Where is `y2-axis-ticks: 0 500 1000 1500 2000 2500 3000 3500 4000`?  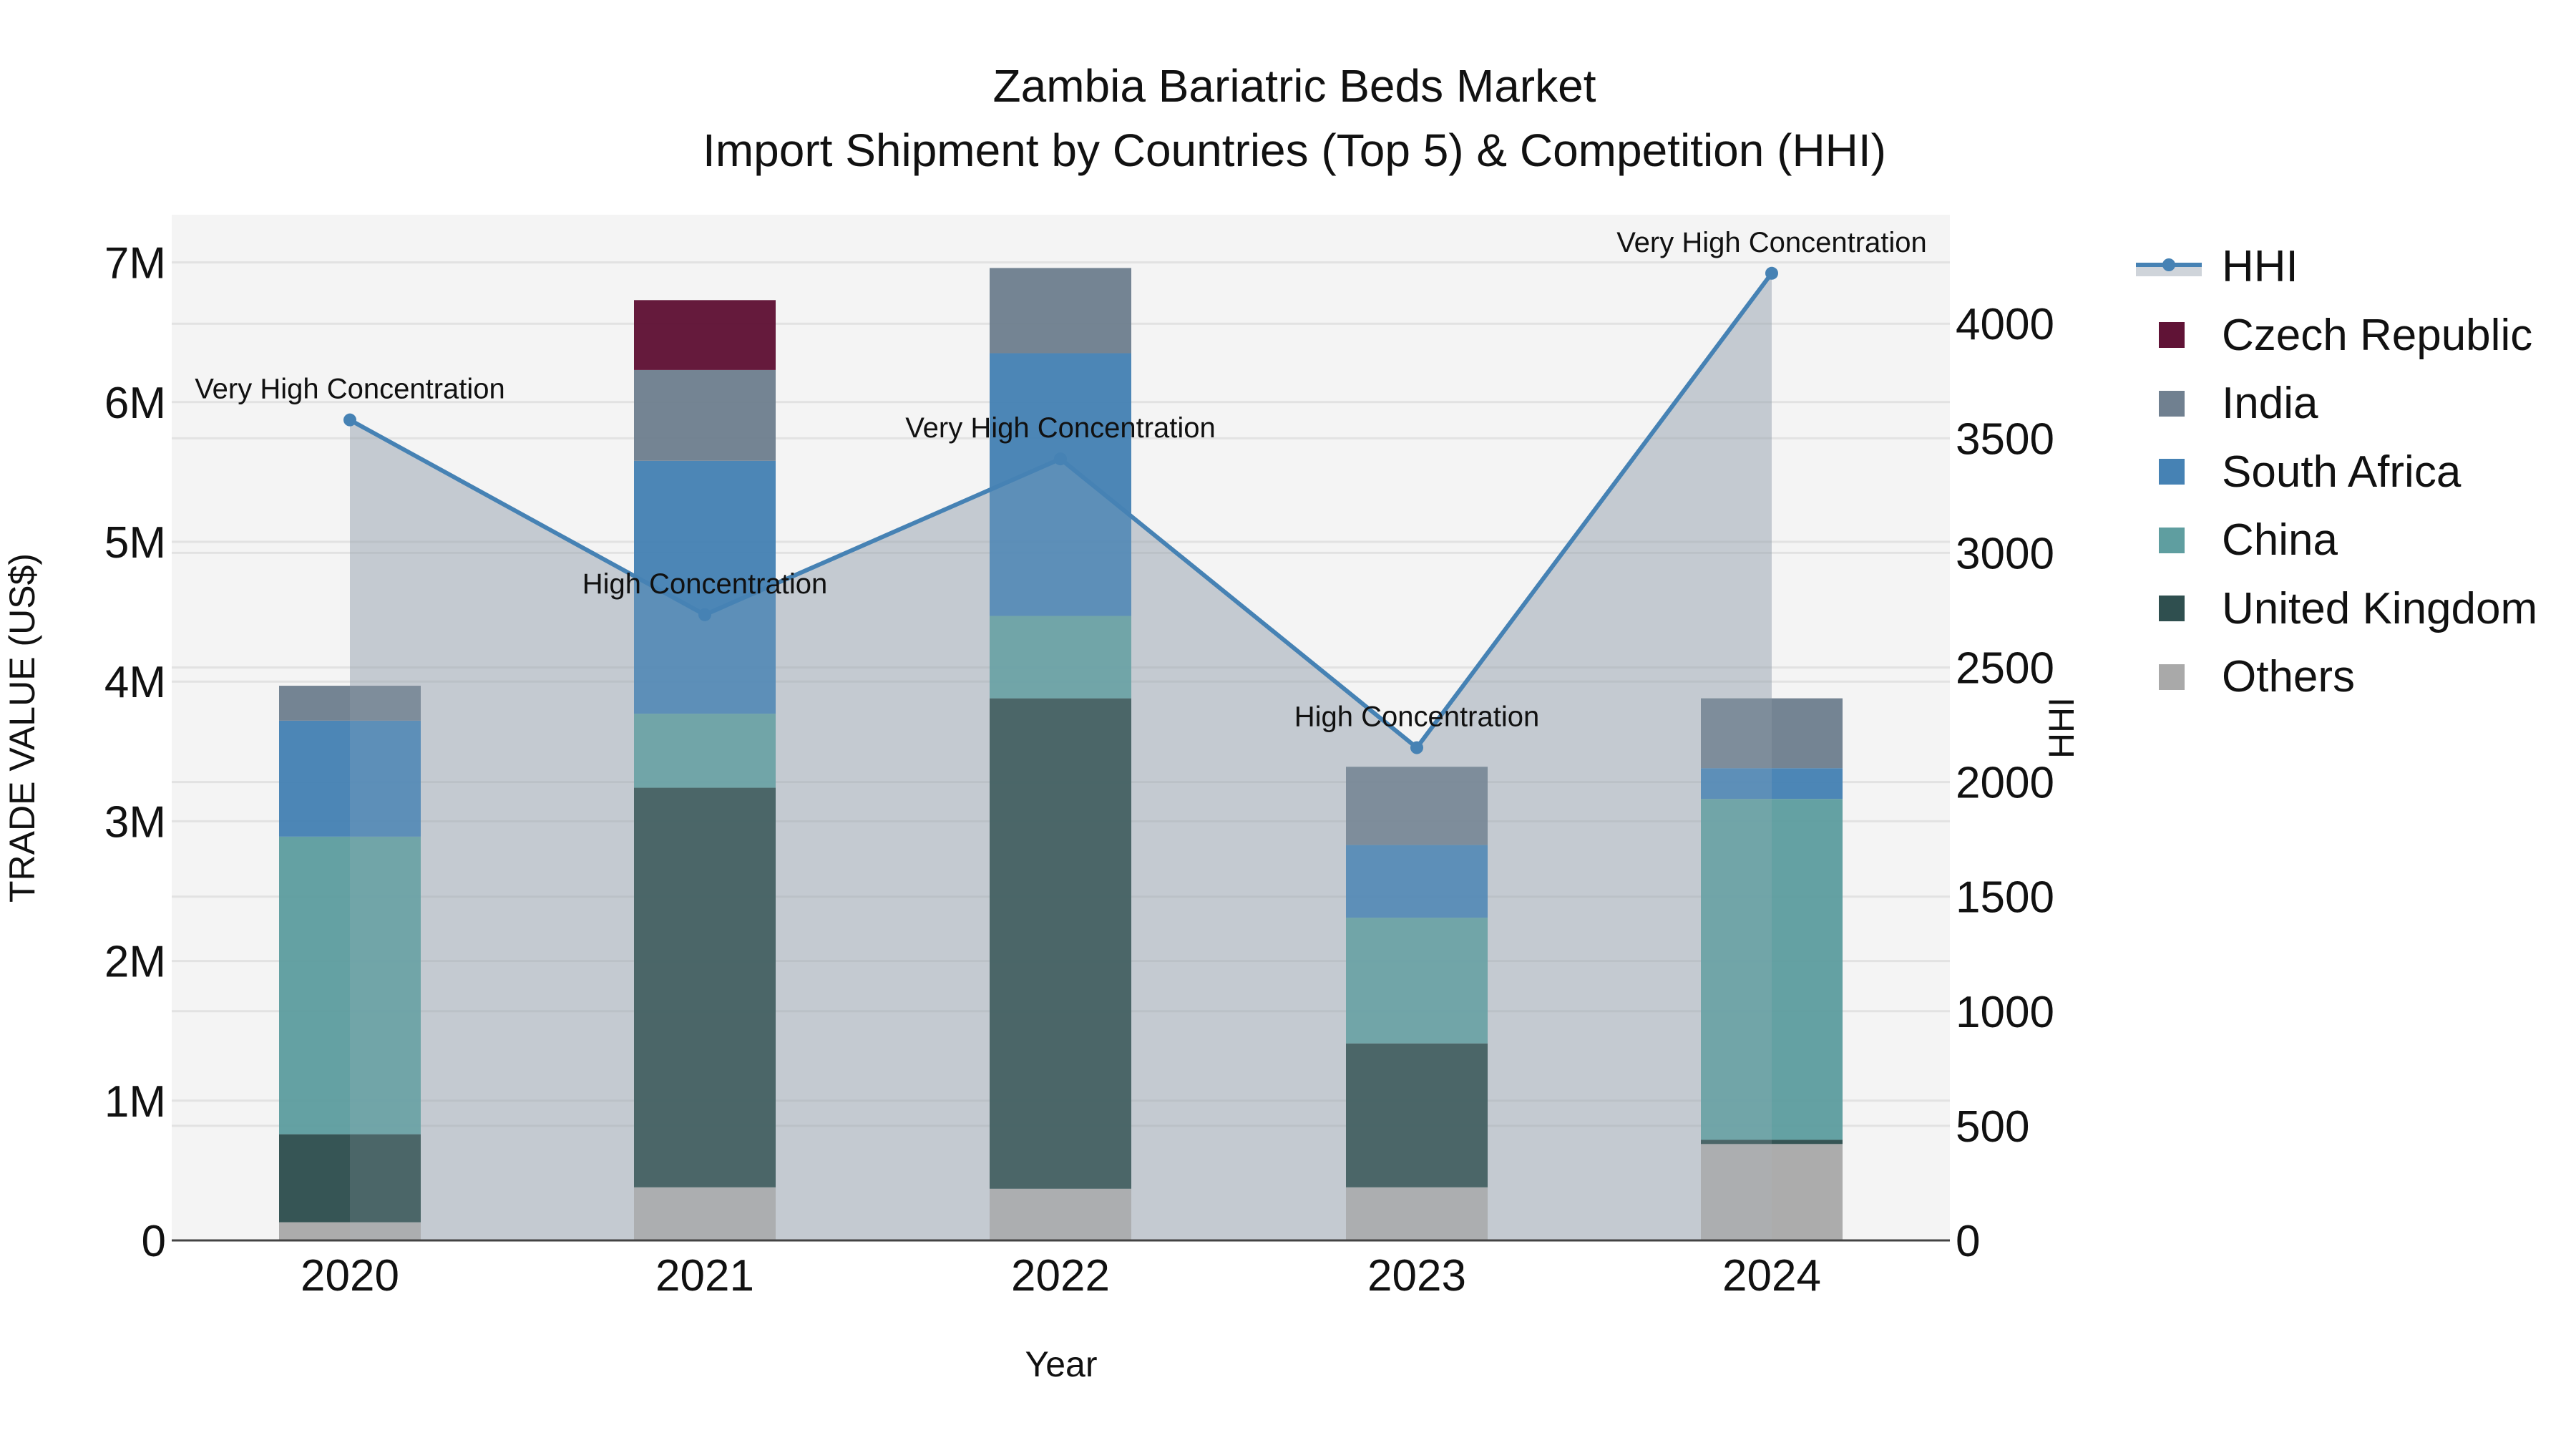
y2-axis-ticks: 0 500 1000 1500 2000 2500 3000 3500 4000 is located at coordinates (2005, 783).